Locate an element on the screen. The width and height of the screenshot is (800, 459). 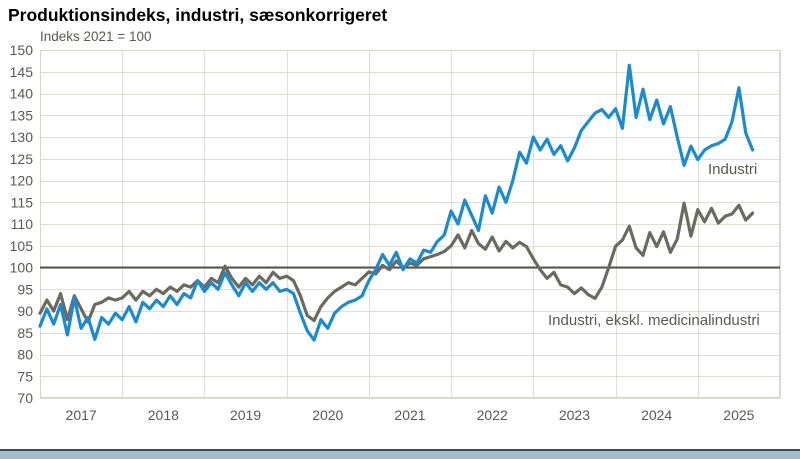
footer-brand-line is located at coordinates (400, 450).